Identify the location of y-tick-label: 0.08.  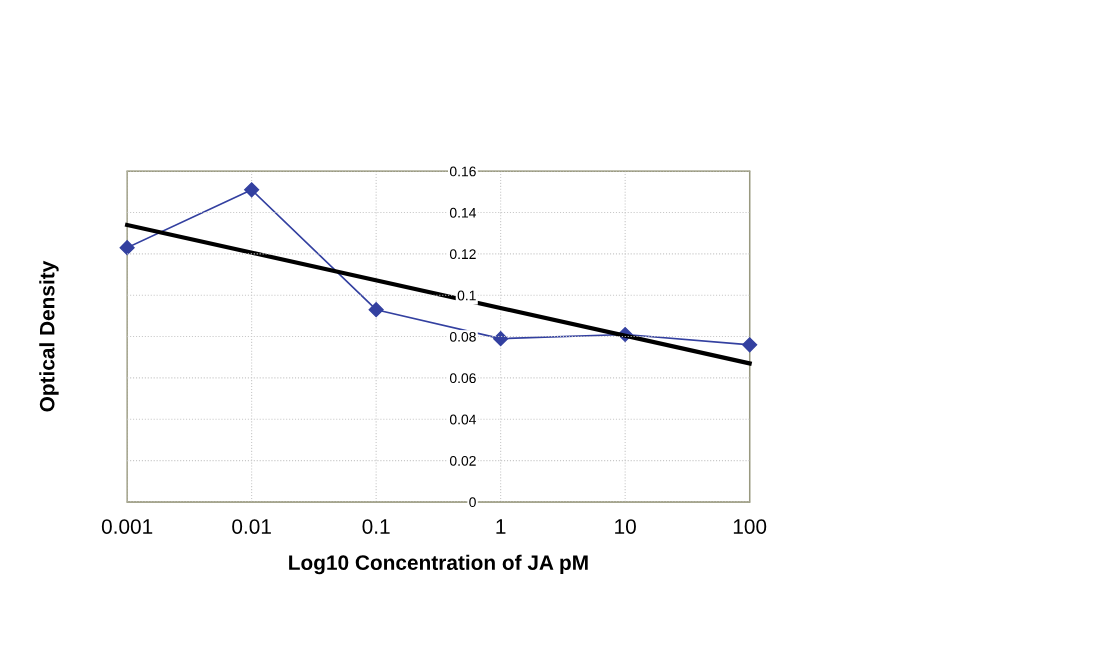
(462, 336).